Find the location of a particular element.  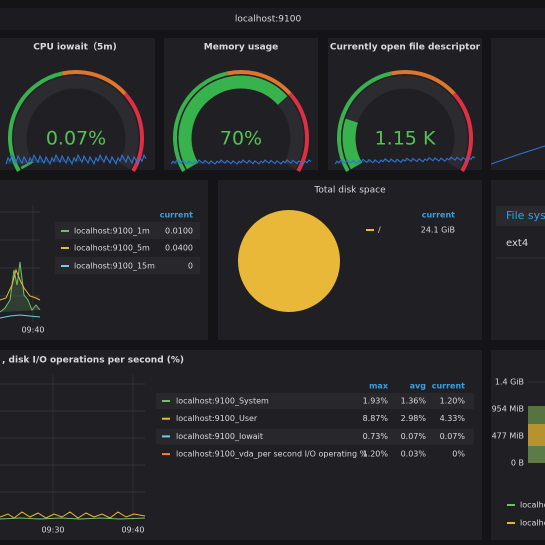

gauge-value: 70% is located at coordinates (241, 139).